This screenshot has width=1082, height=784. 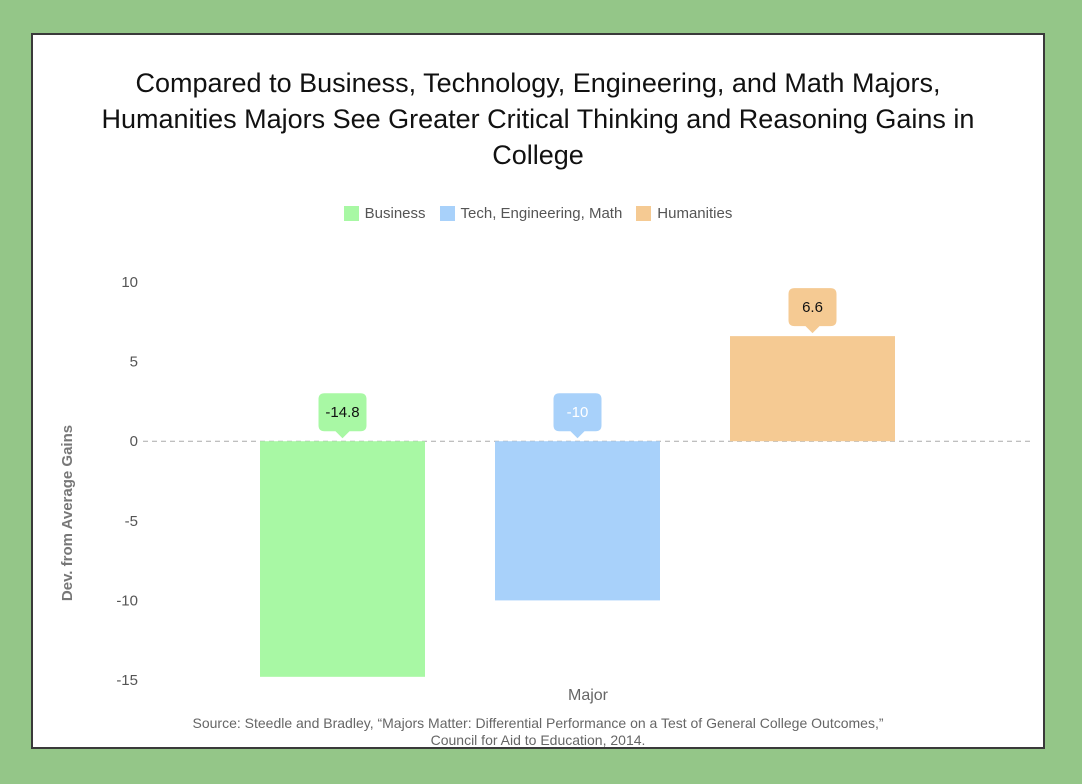 What do you see at coordinates (134, 441) in the screenshot?
I see `y-tick-label: 0` at bounding box center [134, 441].